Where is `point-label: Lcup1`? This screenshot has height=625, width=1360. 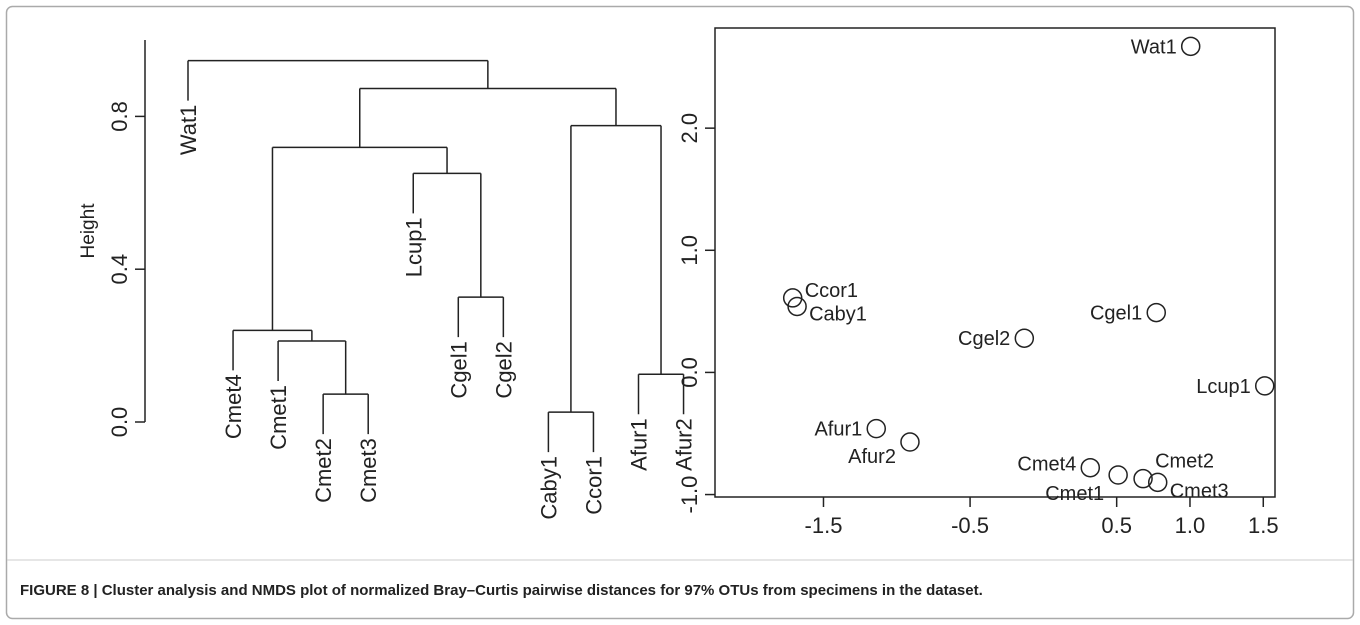 point-label: Lcup1 is located at coordinates (1223, 387).